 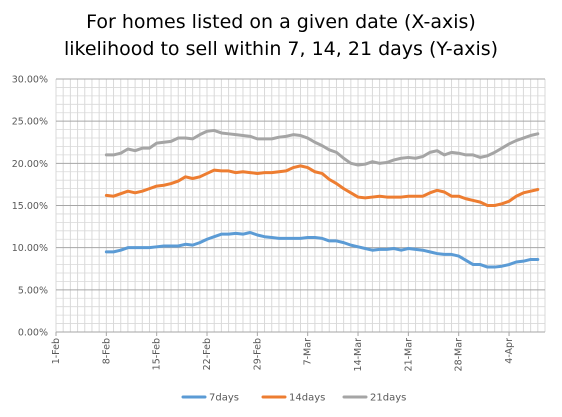 What do you see at coordinates (408, 355) in the screenshot?
I see `x-tick-label: 21-Mar` at bounding box center [408, 355].